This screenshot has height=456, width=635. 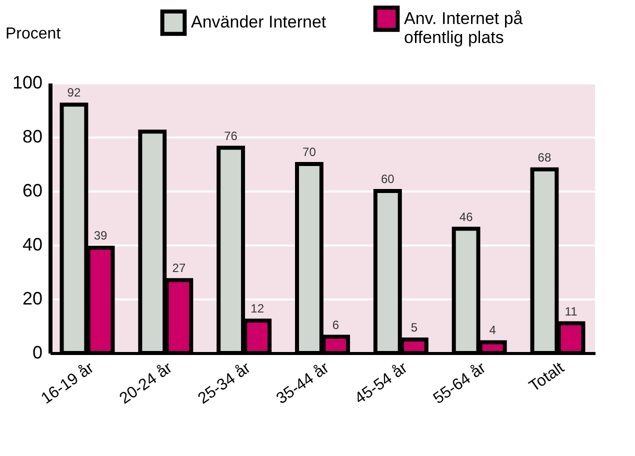 I want to click on y-tick-label: 20, so click(x=32, y=298).